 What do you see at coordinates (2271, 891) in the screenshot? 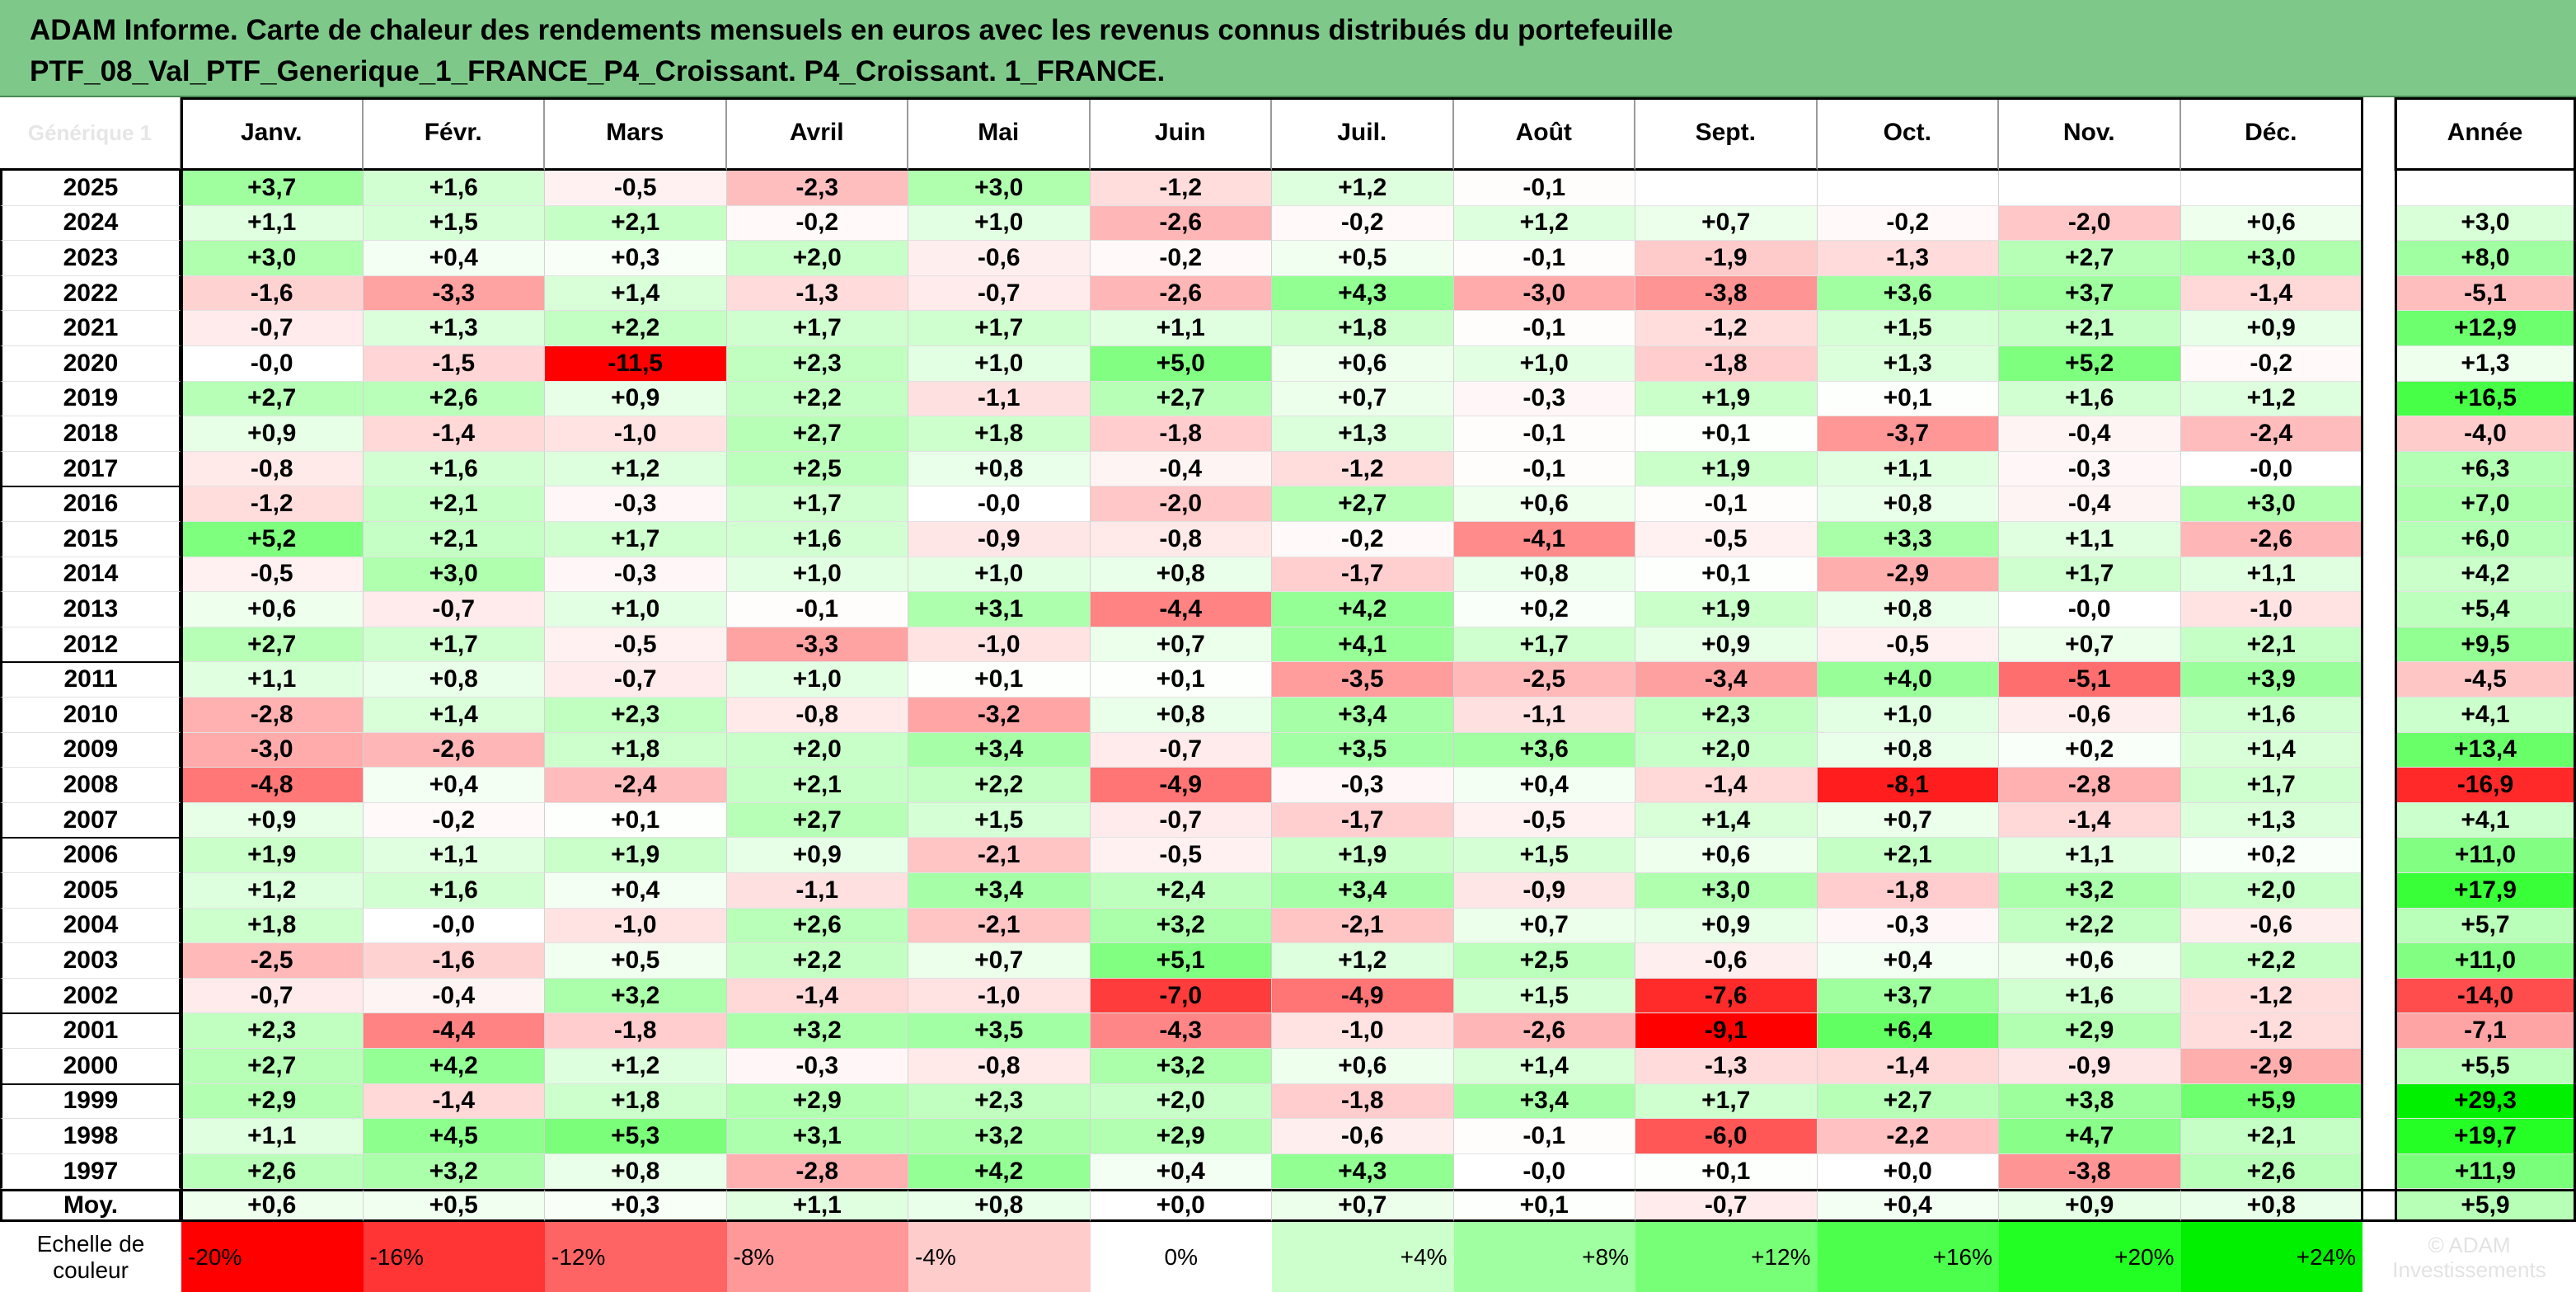
I see `heatmap-cell: +2,0` at bounding box center [2271, 891].